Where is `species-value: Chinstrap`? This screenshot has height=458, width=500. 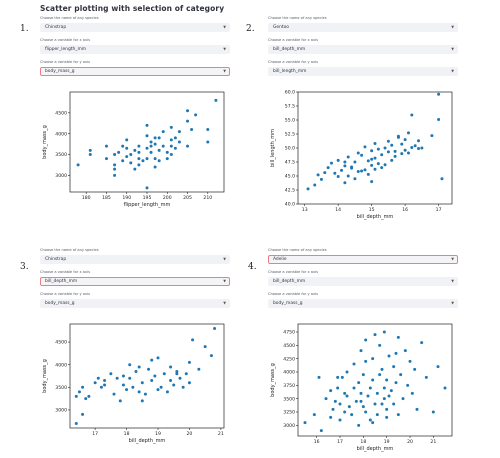
species-value: Chinstrap is located at coordinates (56, 259).